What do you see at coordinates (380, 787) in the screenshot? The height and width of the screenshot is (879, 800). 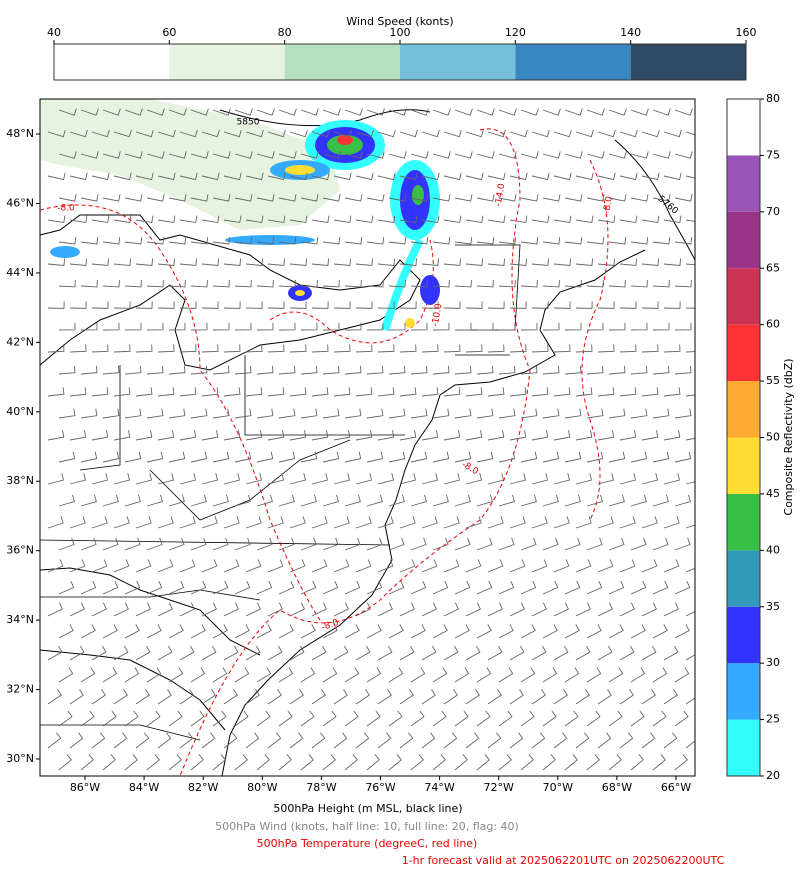 I see `lon-tick-label: 76°W` at bounding box center [380, 787].